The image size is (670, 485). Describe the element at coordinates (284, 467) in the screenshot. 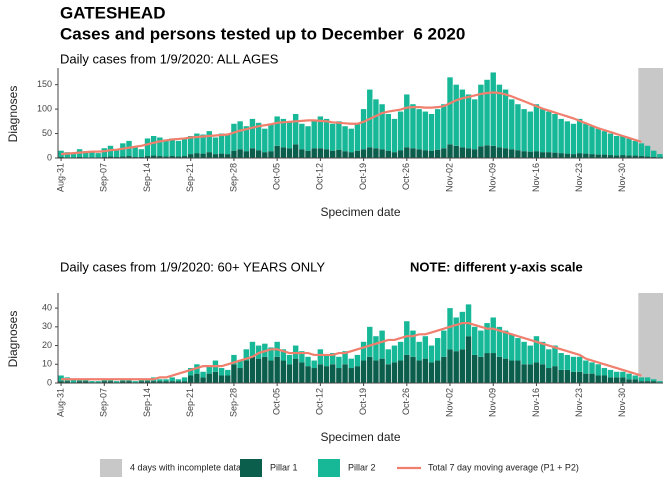

I see `legend-label: Pillar 1` at that location.